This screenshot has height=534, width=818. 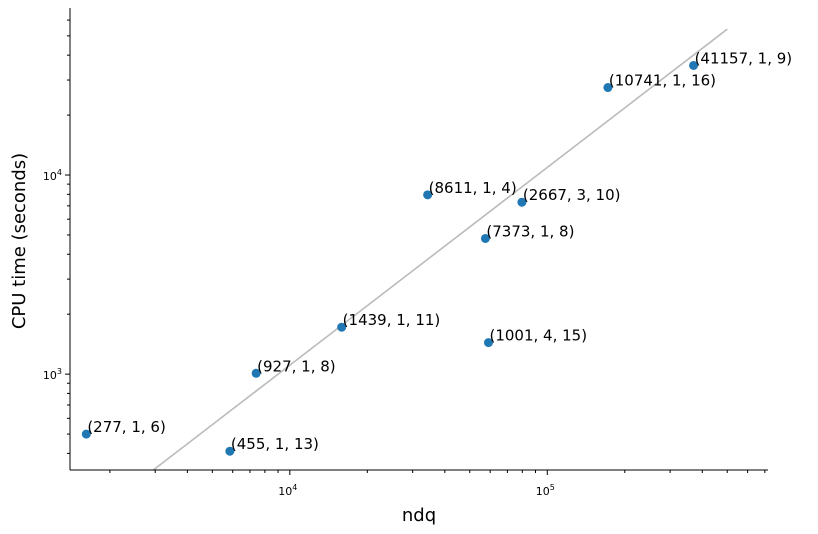 What do you see at coordinates (287, 490) in the screenshot?
I see `x-tick-label: 10⁴` at bounding box center [287, 490].